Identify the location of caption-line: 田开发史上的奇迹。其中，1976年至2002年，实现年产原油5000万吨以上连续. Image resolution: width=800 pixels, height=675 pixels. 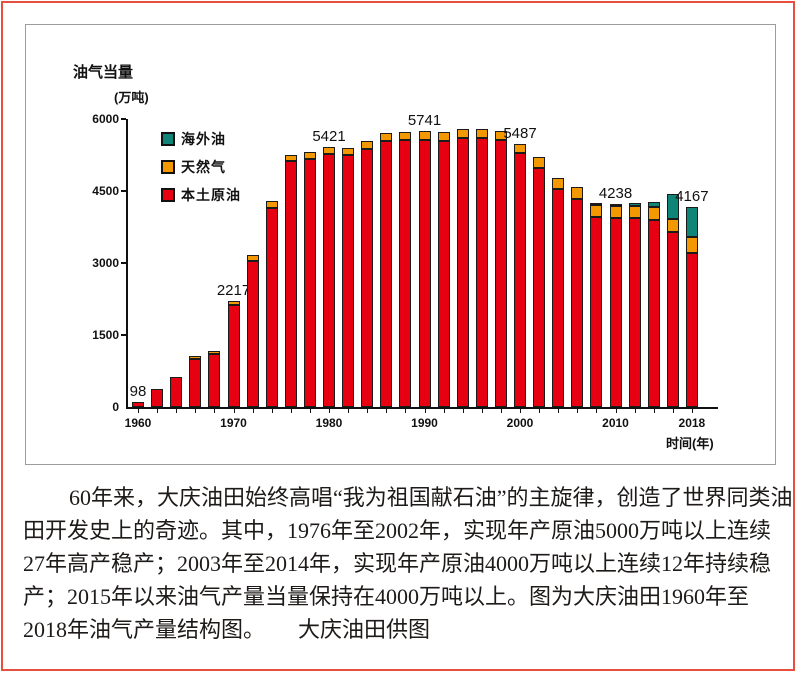
(397, 530).